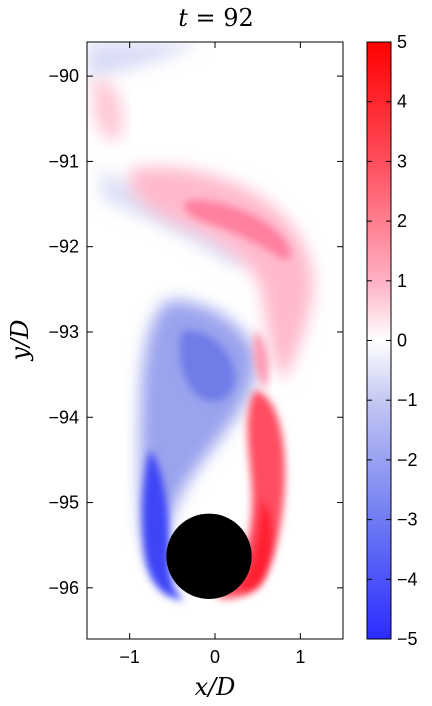  What do you see at coordinates (402, 341) in the screenshot?
I see `colorbar-tick-label: 0` at bounding box center [402, 341].